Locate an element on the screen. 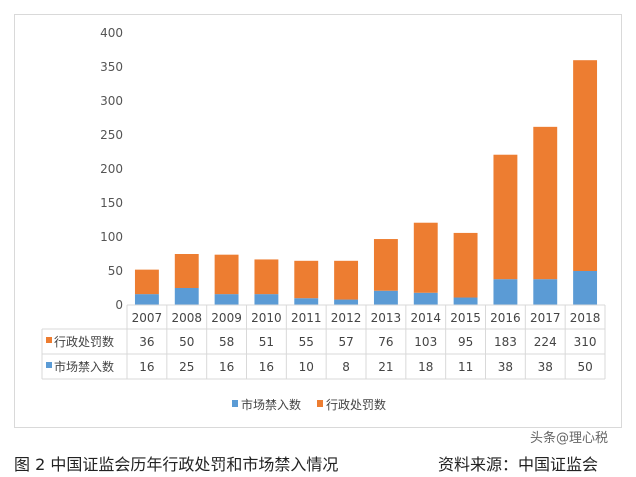  y-tick-label: 350 is located at coordinates (111, 67).